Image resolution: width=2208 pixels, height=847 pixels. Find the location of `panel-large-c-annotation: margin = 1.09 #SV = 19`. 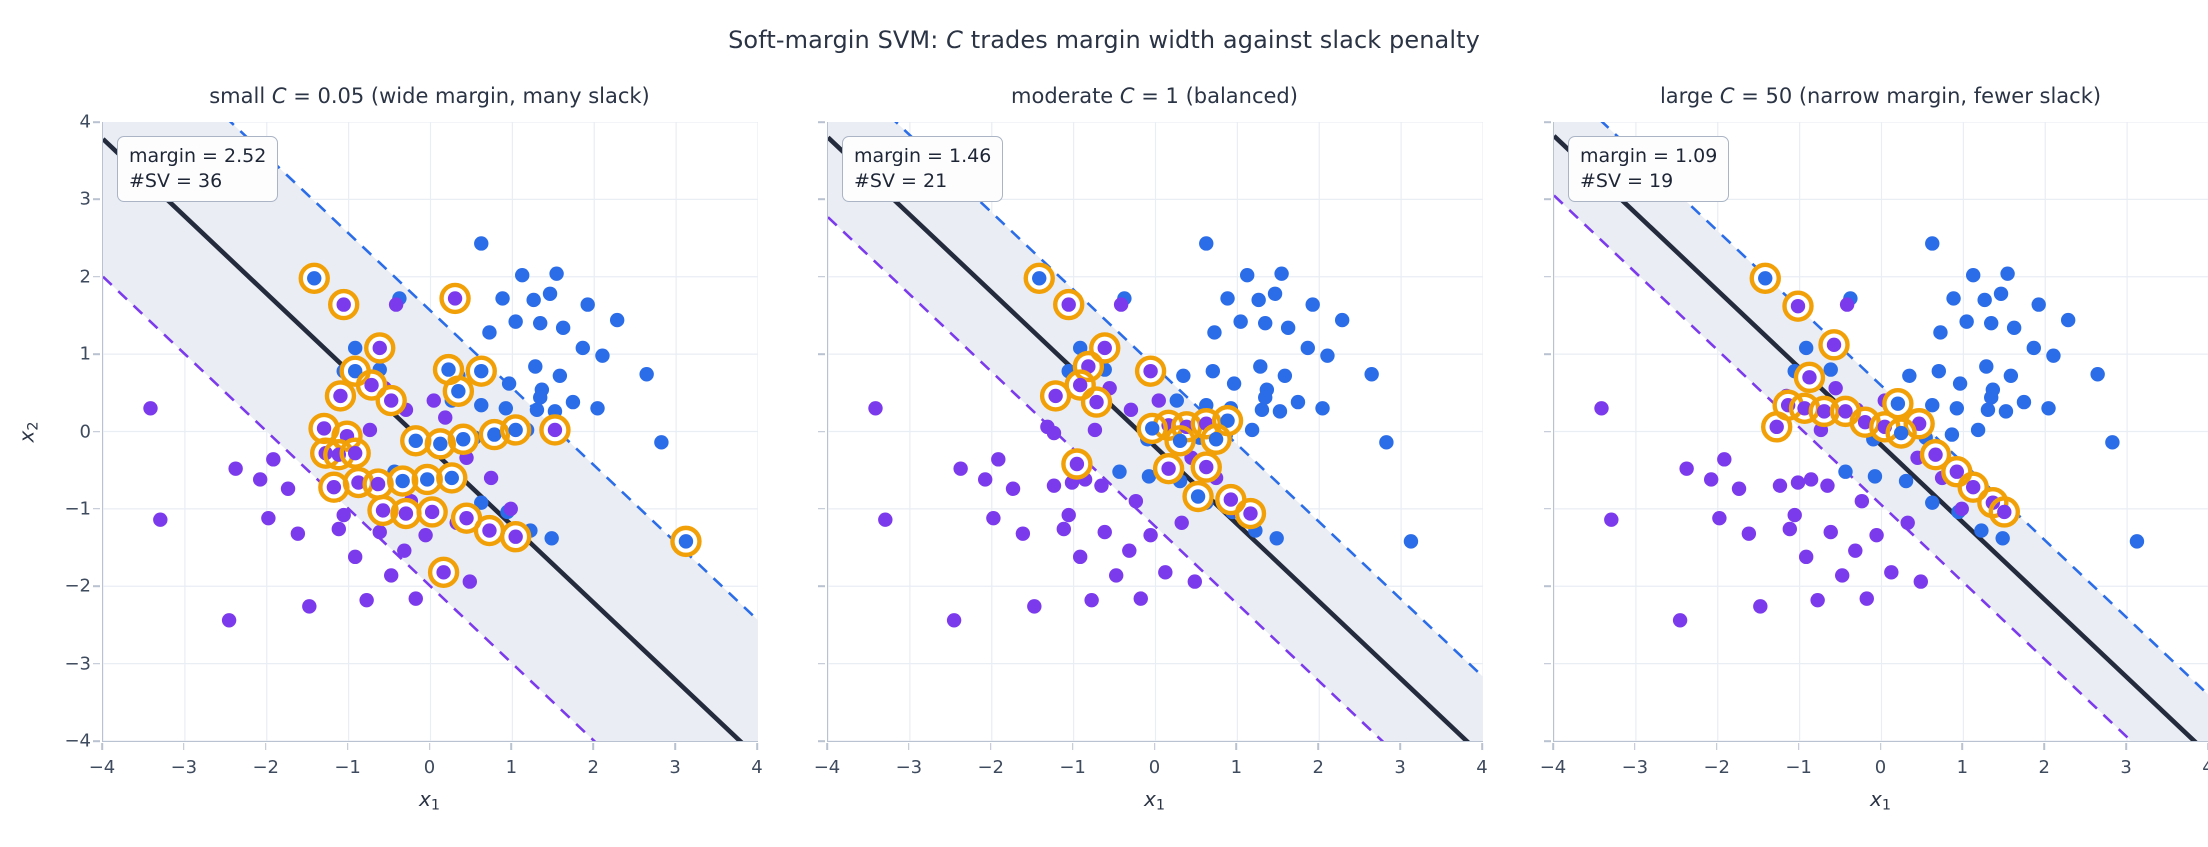

panel-large-c-annotation: margin = 1.09 #SV = 19 is located at coordinates (1649, 169).